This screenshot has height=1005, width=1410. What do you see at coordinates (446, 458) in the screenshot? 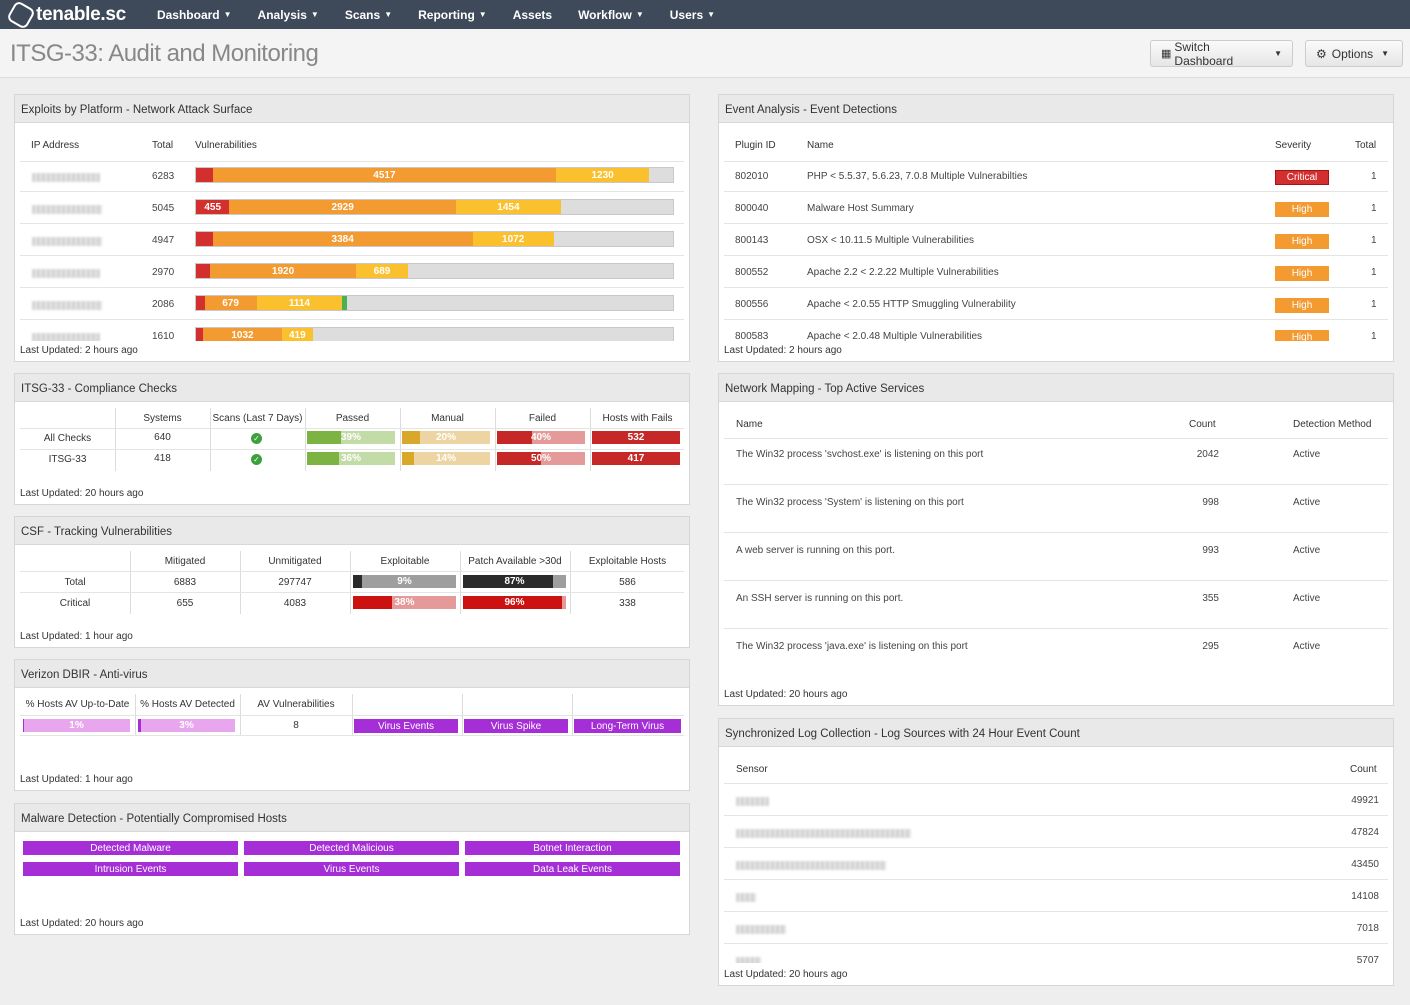
I see `manual-bar: 14%` at bounding box center [446, 458].